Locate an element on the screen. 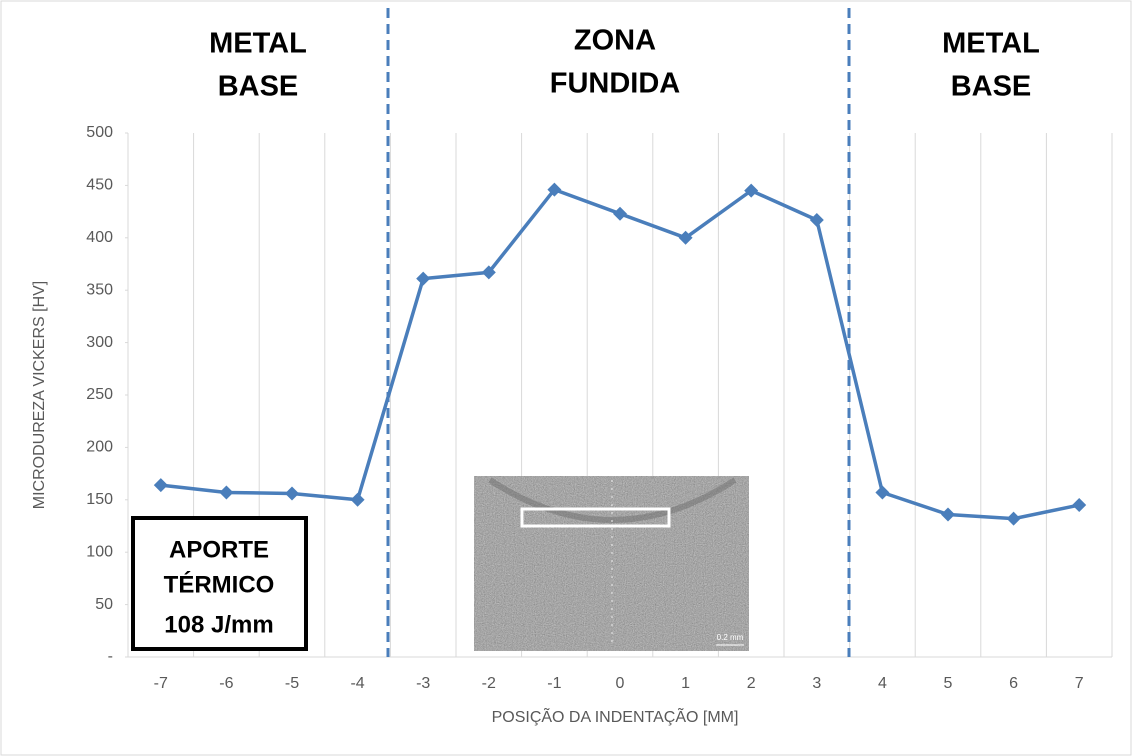 The image size is (1132, 756). x-tick-label: -6 is located at coordinates (226, 683).